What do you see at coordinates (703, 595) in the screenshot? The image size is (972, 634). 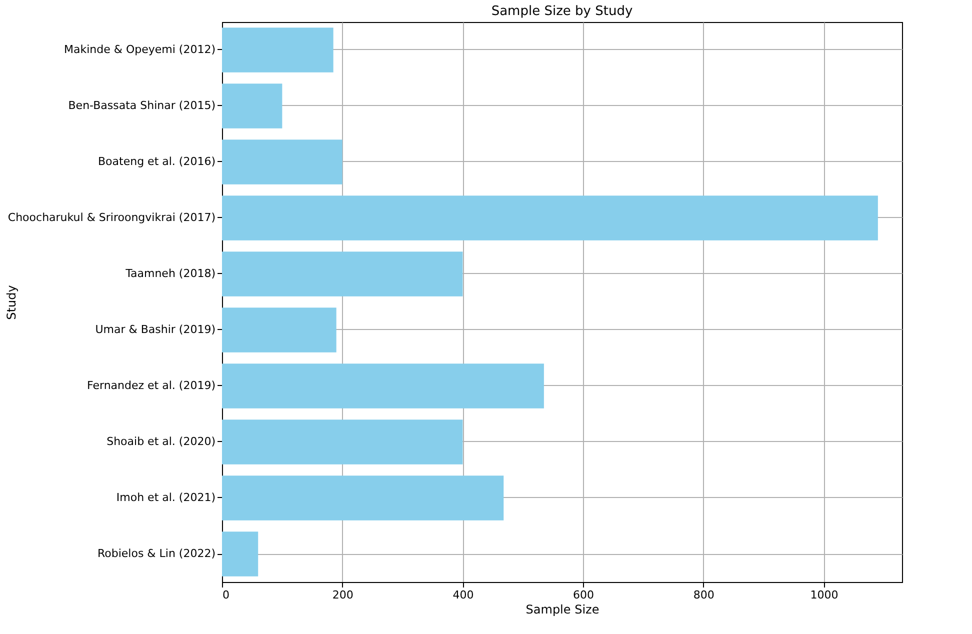 I see `x-tick-label: 800` at bounding box center [703, 595].